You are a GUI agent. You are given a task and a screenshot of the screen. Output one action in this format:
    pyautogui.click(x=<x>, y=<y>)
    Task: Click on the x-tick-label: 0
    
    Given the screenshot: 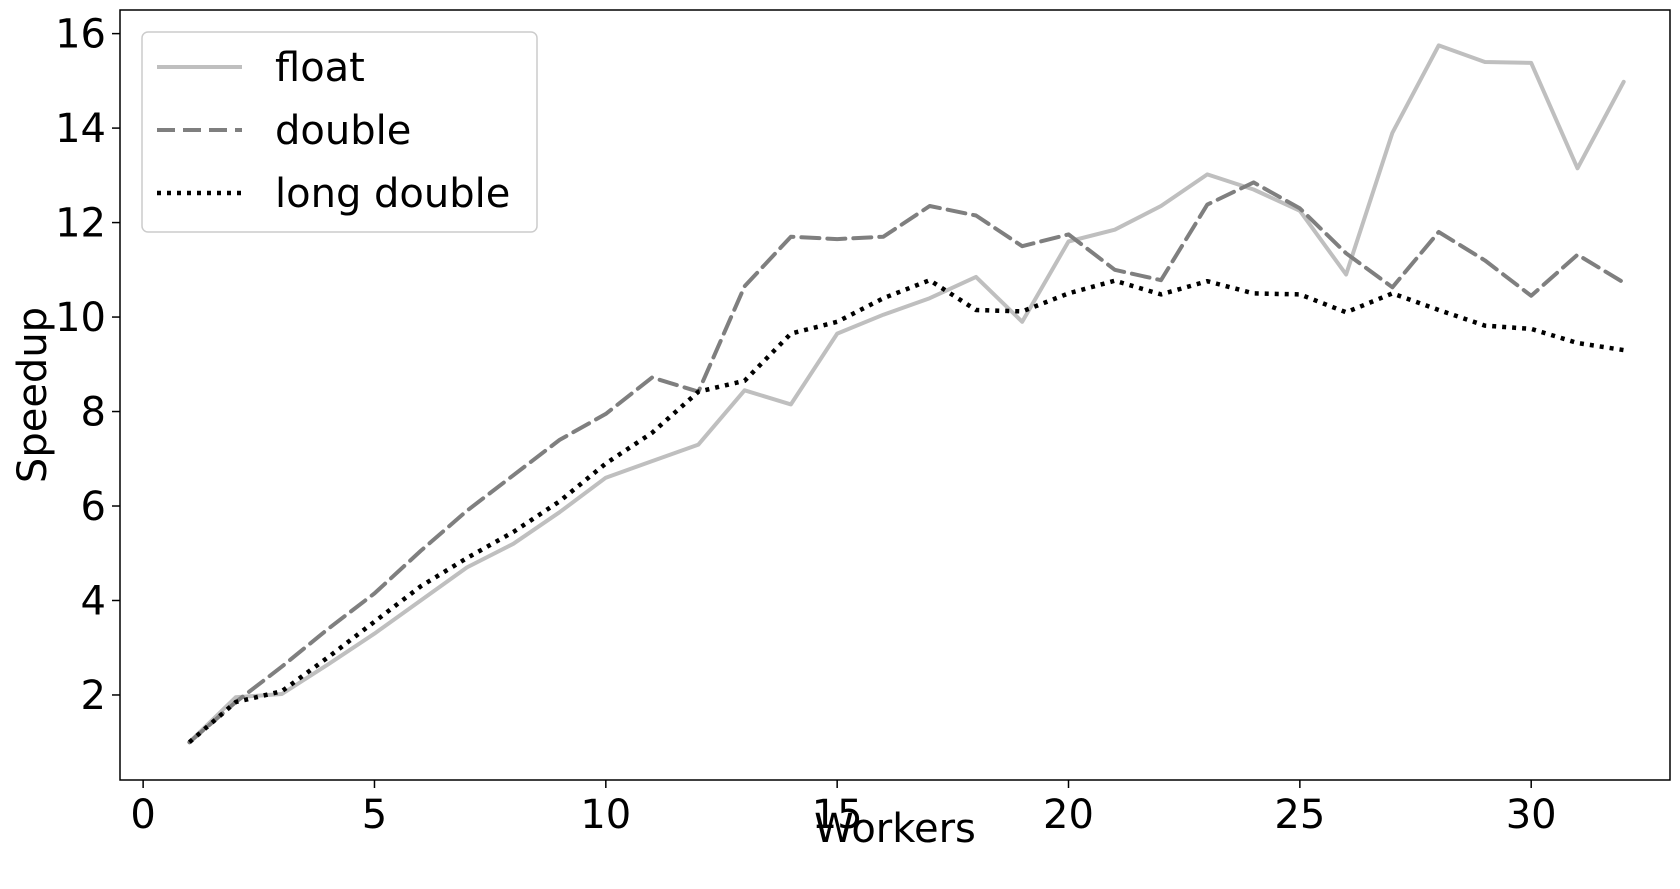 What is the action you would take?
    pyautogui.click(x=142, y=815)
    